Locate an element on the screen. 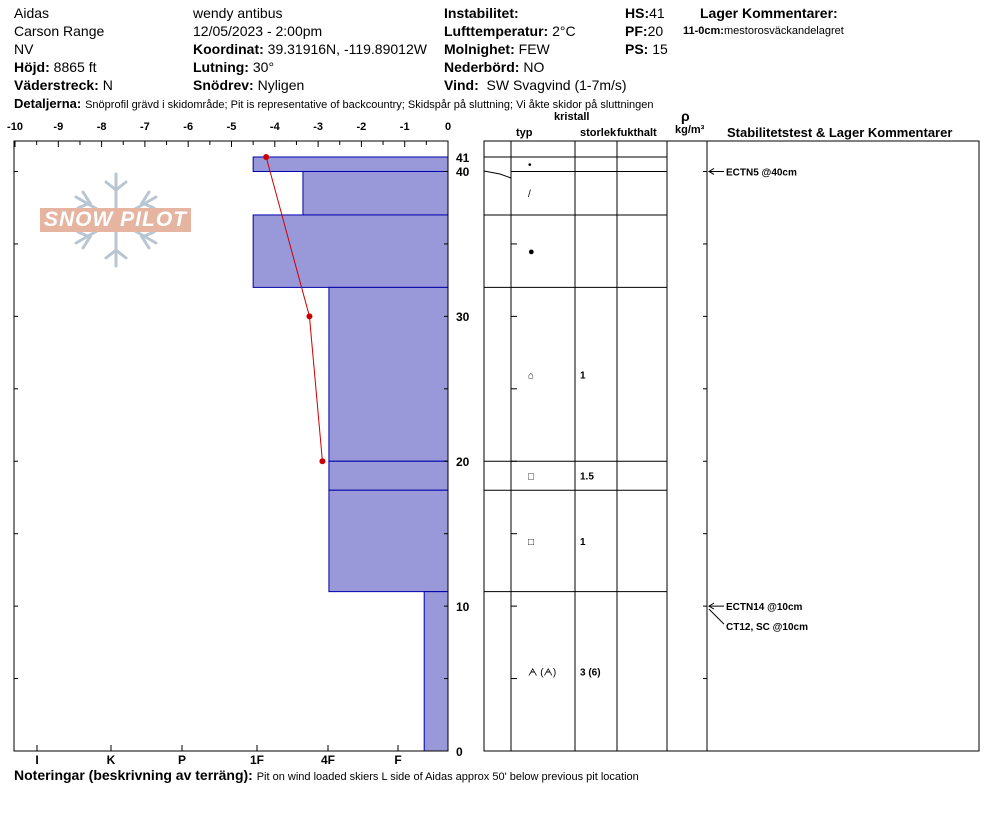 The height and width of the screenshot is (840, 994). wind: Vind: SW Svagvind (1-7m/s) is located at coordinates (535, 85).